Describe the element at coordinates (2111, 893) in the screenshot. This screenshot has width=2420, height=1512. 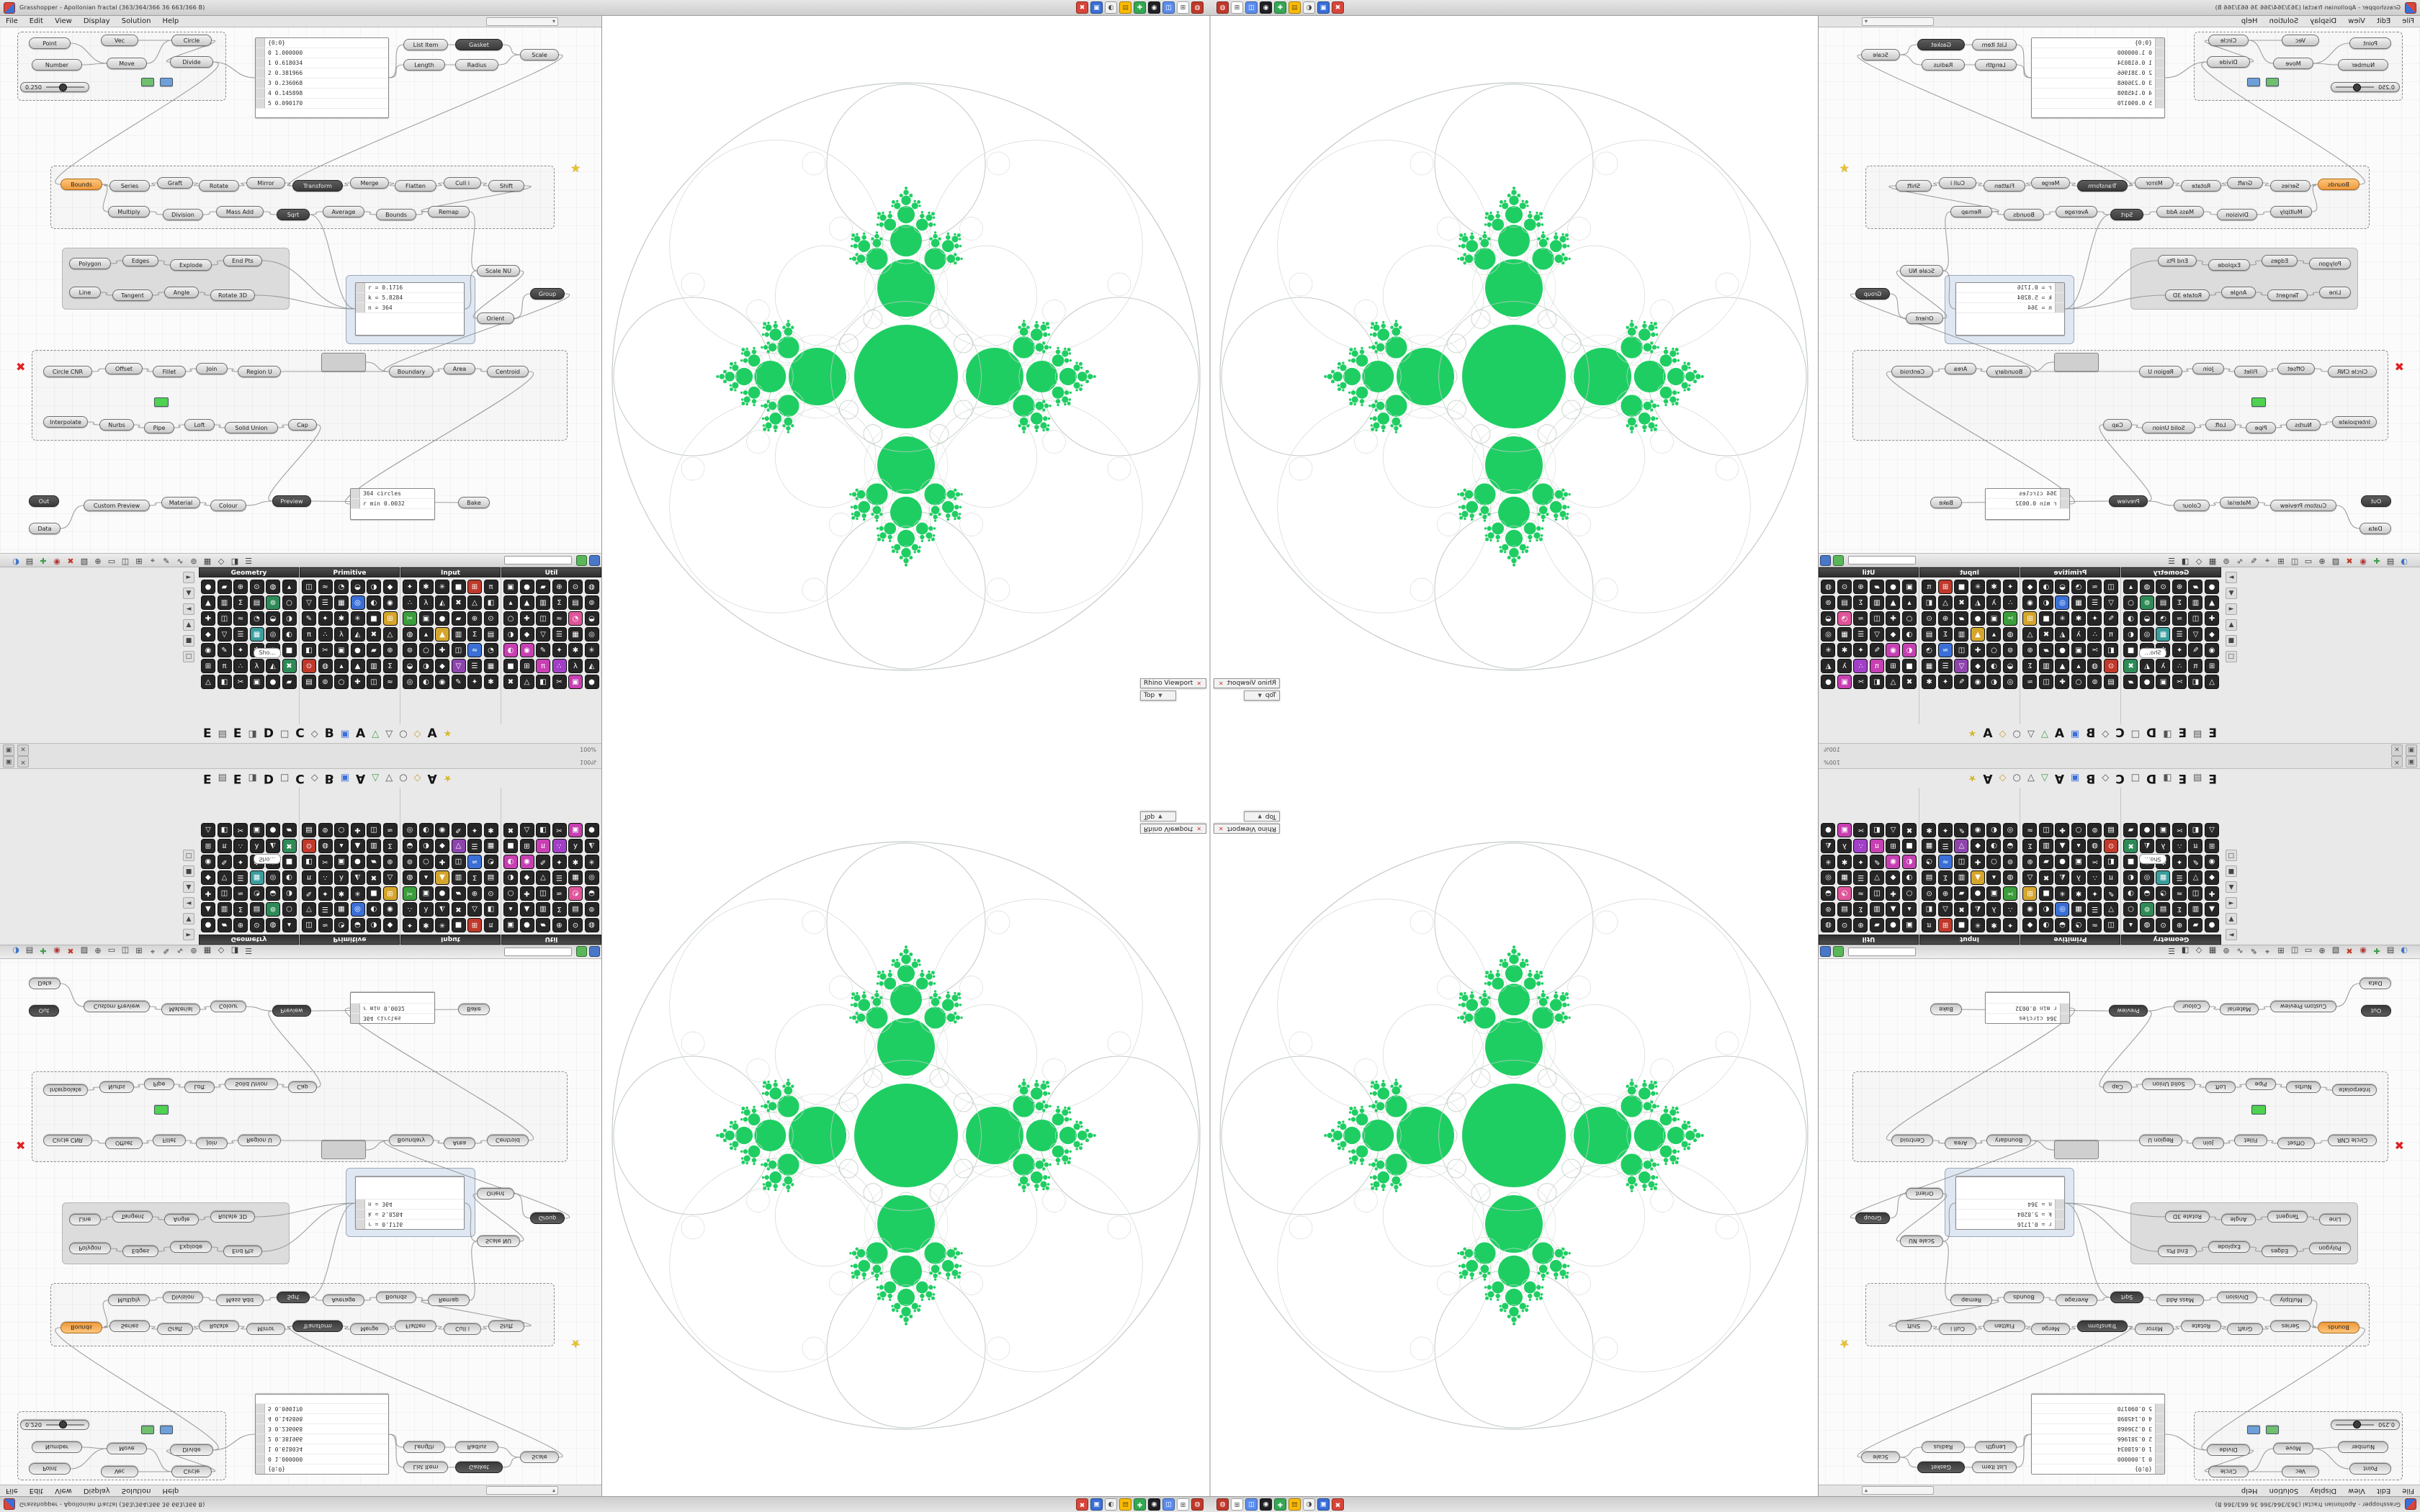
I see `component-icon: ✎` at that location.